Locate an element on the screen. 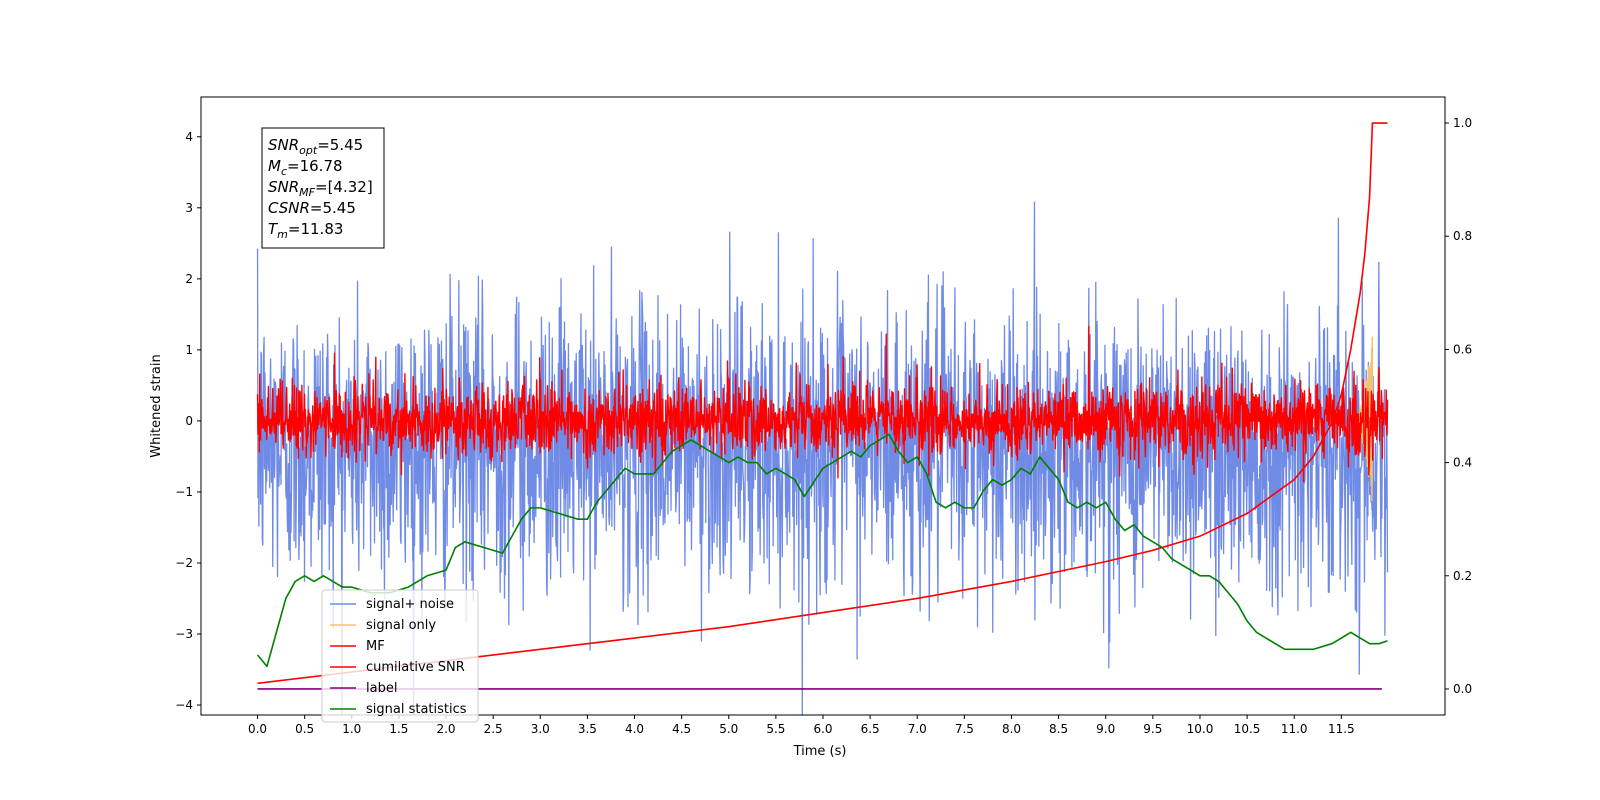 Image resolution: width=1600 pixels, height=800 pixels. annotation-line: SNRopt=5.45 is located at coordinates (315, 146).